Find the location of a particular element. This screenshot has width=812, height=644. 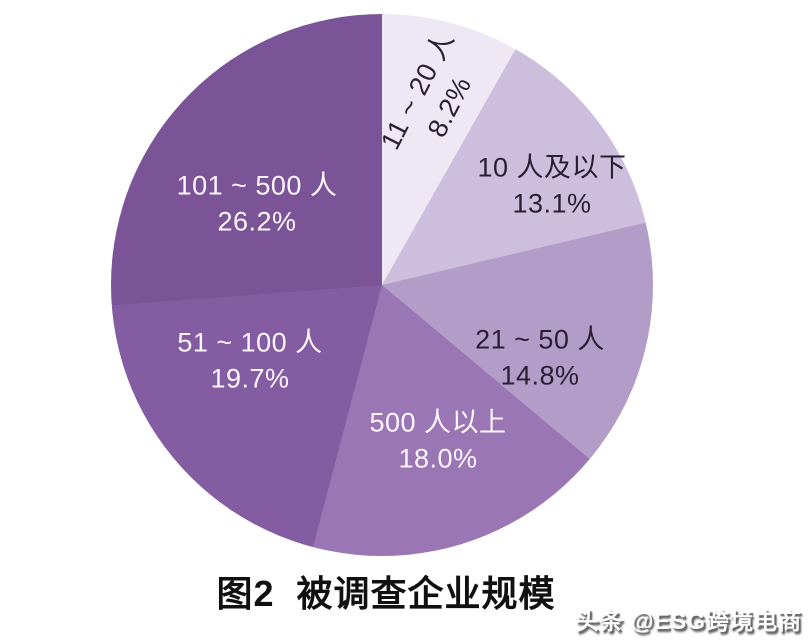

chart-caption: 图2 被调查企业规模 is located at coordinates (386, 593).